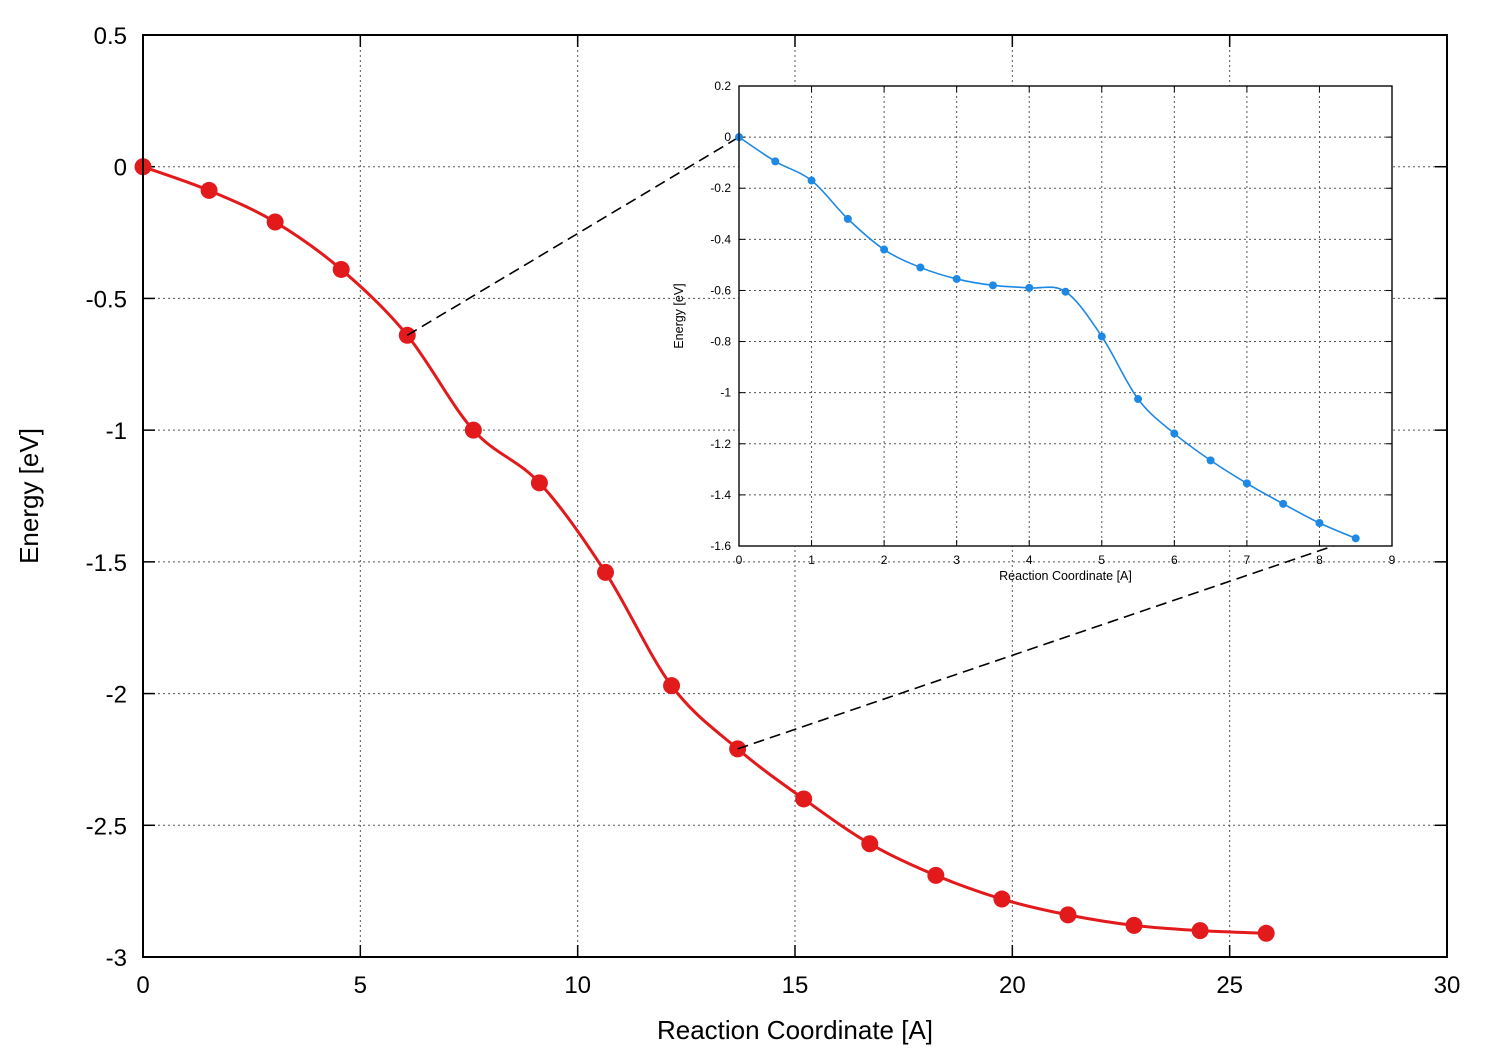 The width and height of the screenshot is (1500, 1050). I want to click on x-tick-label: 4, so click(1029, 560).